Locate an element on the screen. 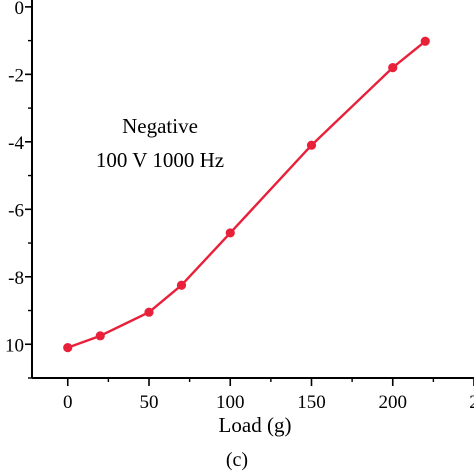  y-tick-label: -4 is located at coordinates (16, 143).